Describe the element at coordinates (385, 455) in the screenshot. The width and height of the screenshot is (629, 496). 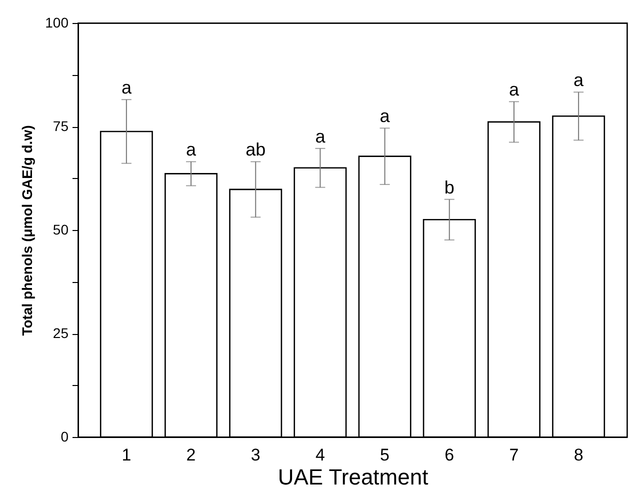
I see `x-tick-label: 5` at that location.